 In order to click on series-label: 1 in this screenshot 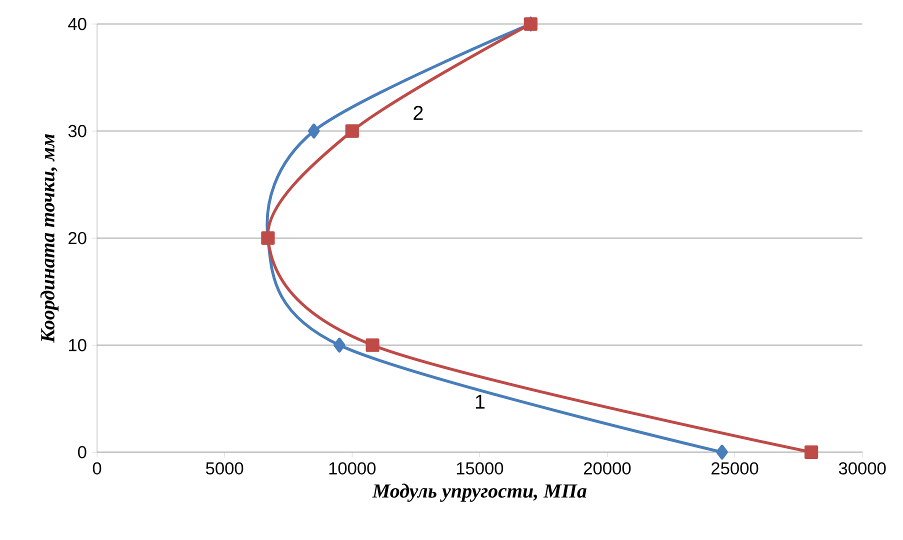, I will do `click(480, 401)`.